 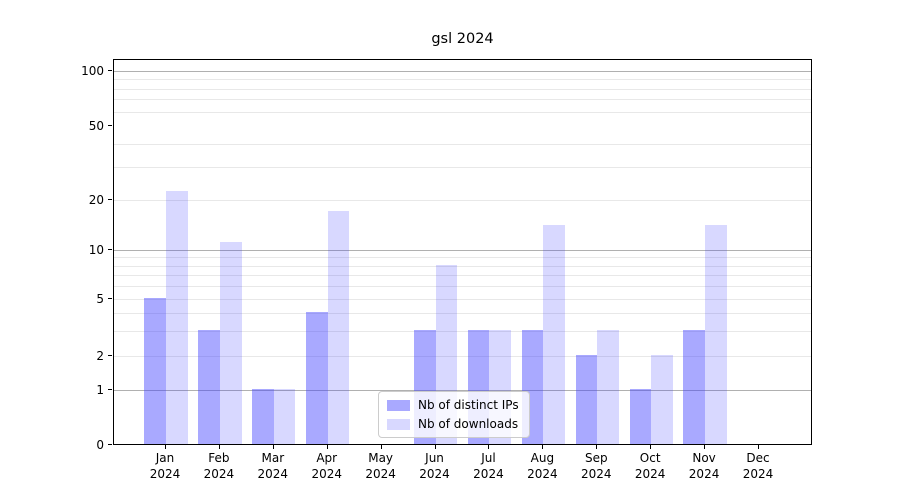 I want to click on y-tick-label-5: 5, so click(x=100, y=298).